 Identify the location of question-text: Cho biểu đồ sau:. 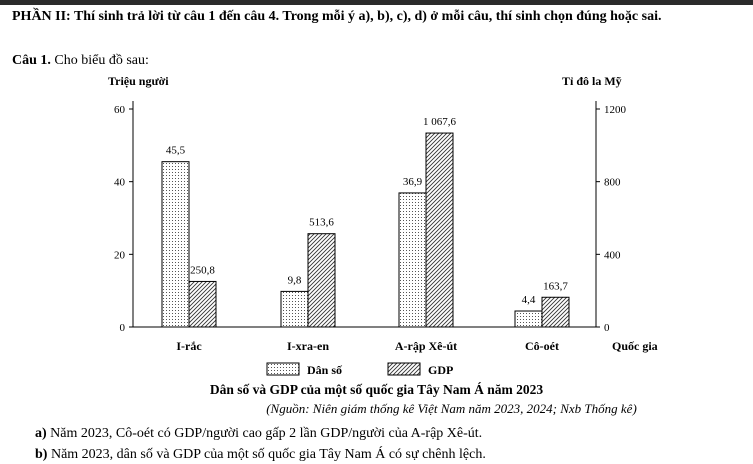
(99, 60).